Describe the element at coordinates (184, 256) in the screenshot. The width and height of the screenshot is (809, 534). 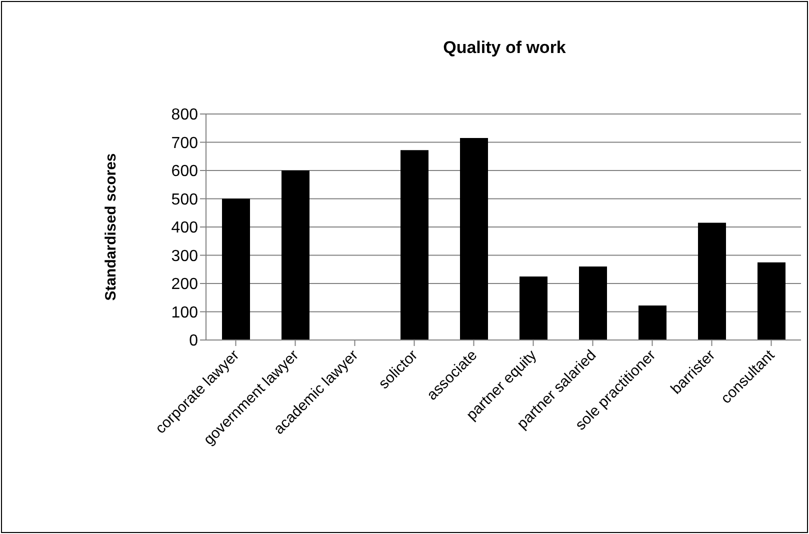
I see `y-tick-label: 300` at that location.